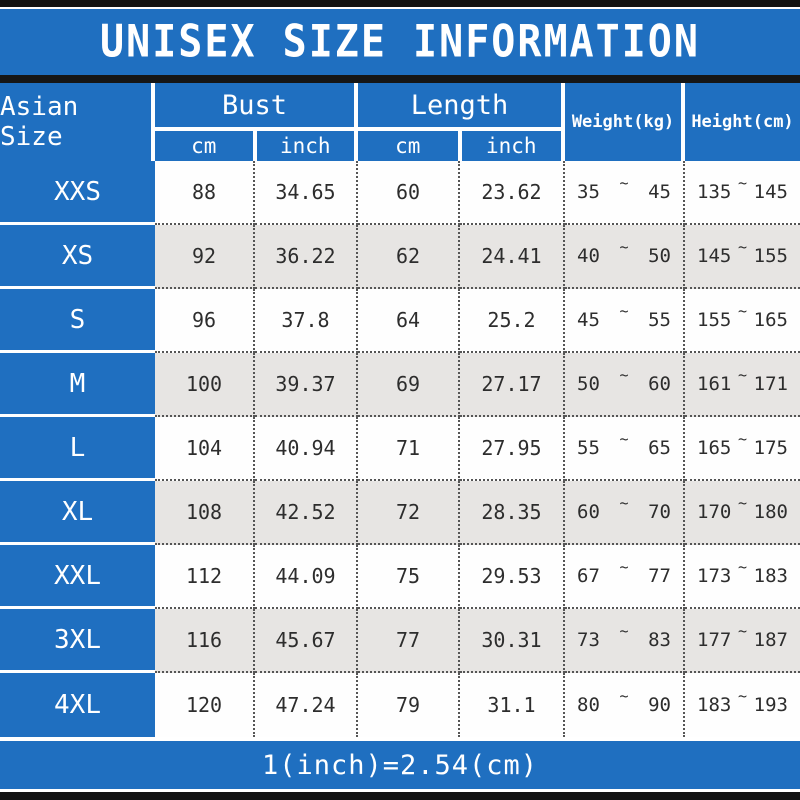 The image size is (800, 800). I want to click on weight-min: 60, so click(588, 512).